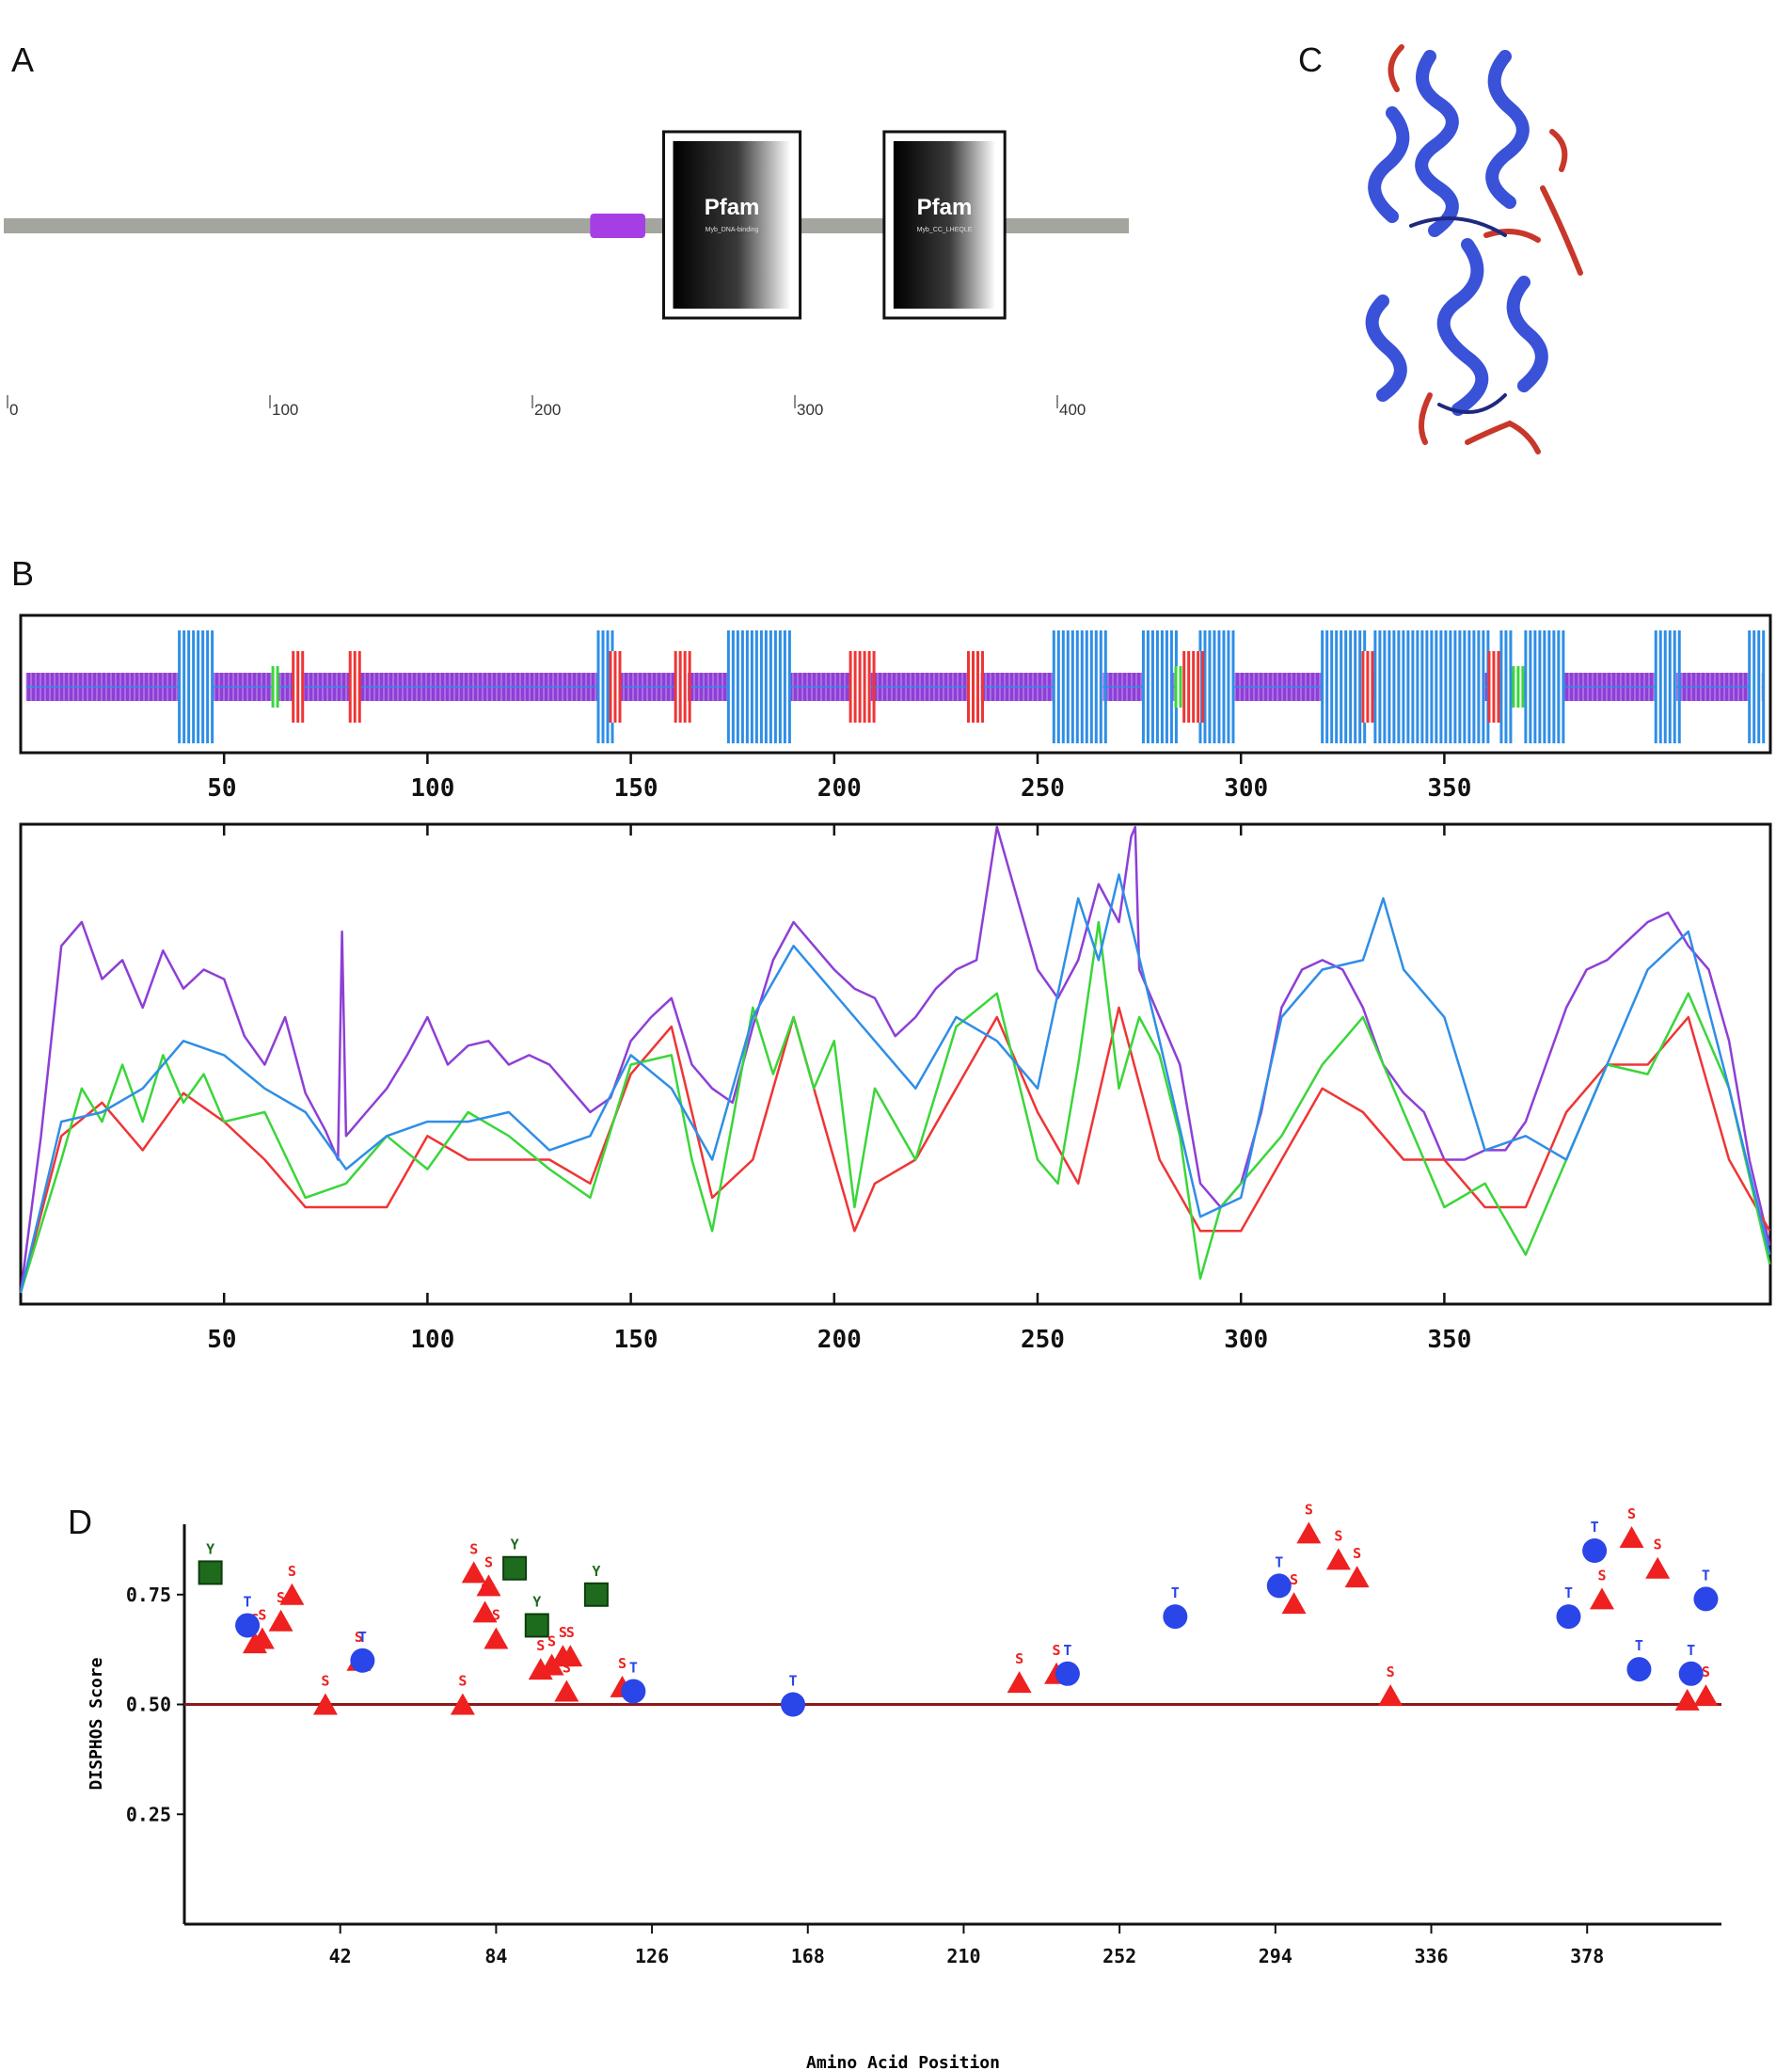 The width and height of the screenshot is (1792, 2070). Describe the element at coordinates (1457, 233) in the screenshot. I see `ribbon-helices` at that location.